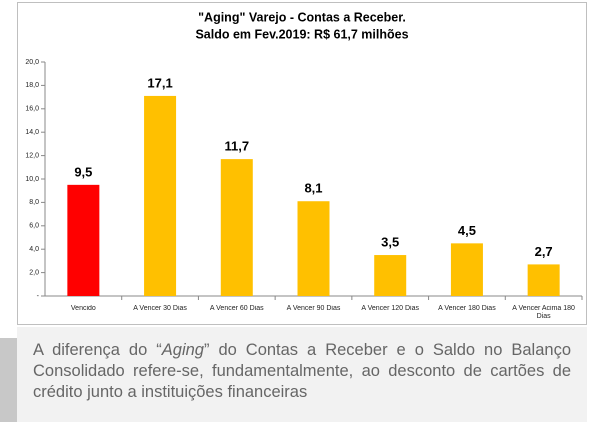 The image size is (589, 422). What do you see at coordinates (34, 272) in the screenshot?
I see `y-tick-label: 2,0` at bounding box center [34, 272].